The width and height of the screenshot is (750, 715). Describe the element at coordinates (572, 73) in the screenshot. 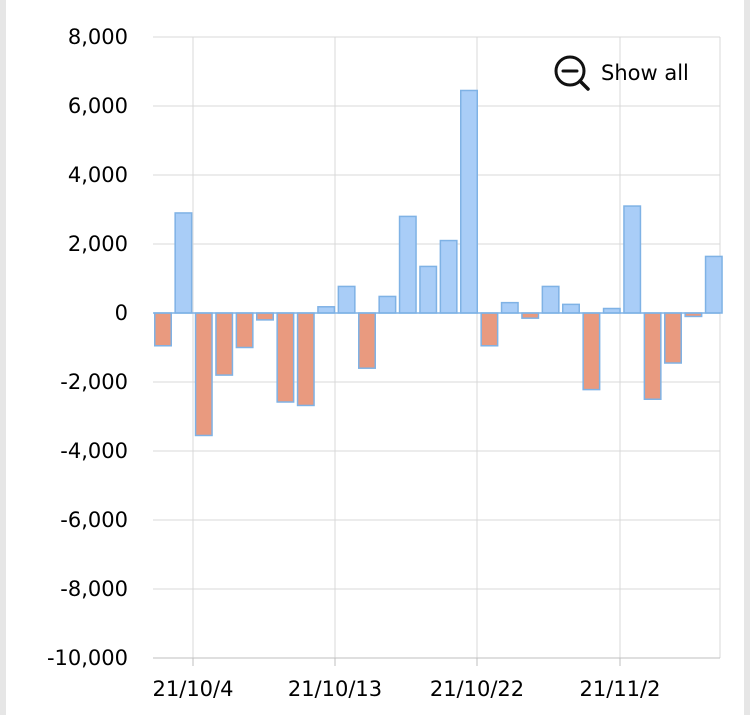

I see `zoom-out-icon` at that location.